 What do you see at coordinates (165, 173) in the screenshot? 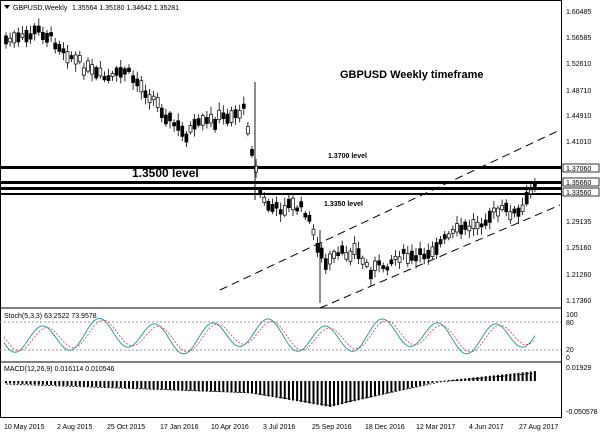
I see `level-1-3500-label: 1.3500 level` at bounding box center [165, 173].